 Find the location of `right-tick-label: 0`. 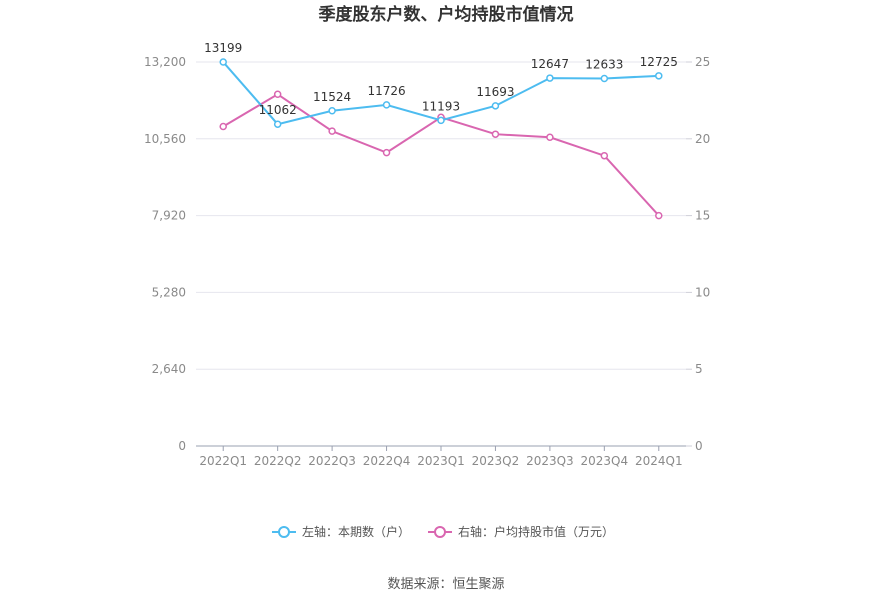

right-tick-label: 0 is located at coordinates (699, 446).